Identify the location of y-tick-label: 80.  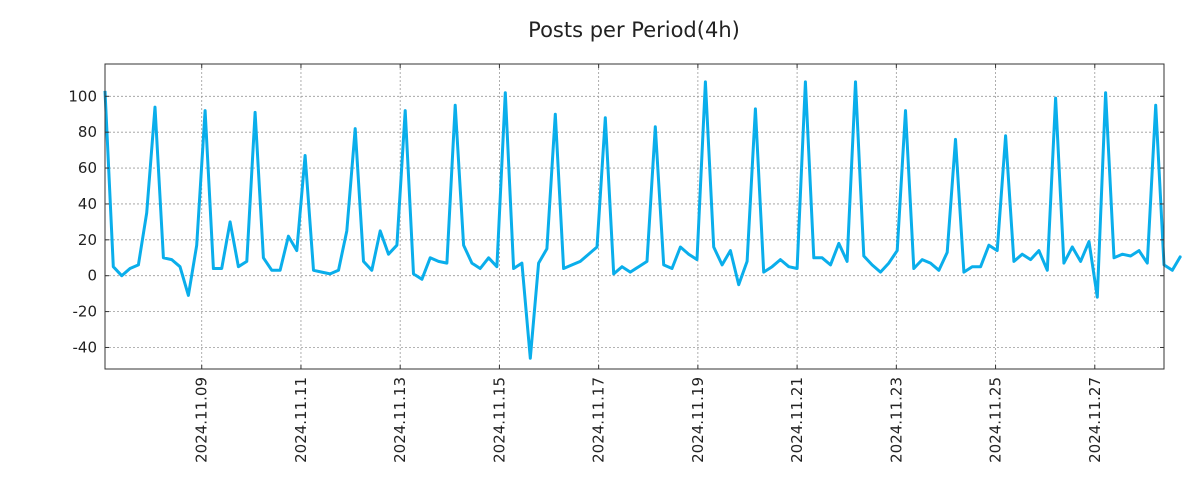
(87, 132).